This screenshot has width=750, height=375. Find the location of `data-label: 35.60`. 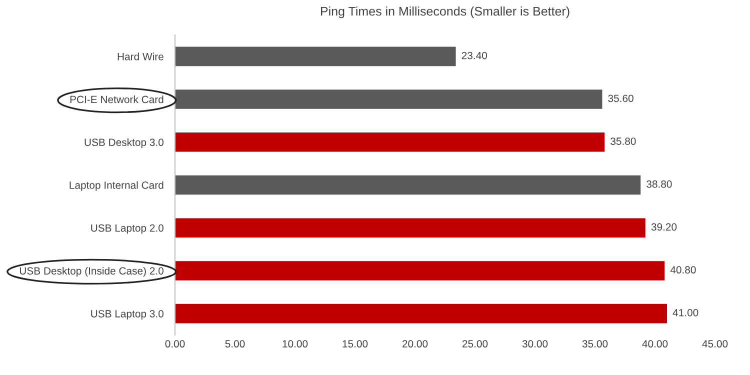

data-label: 35.60 is located at coordinates (621, 98).